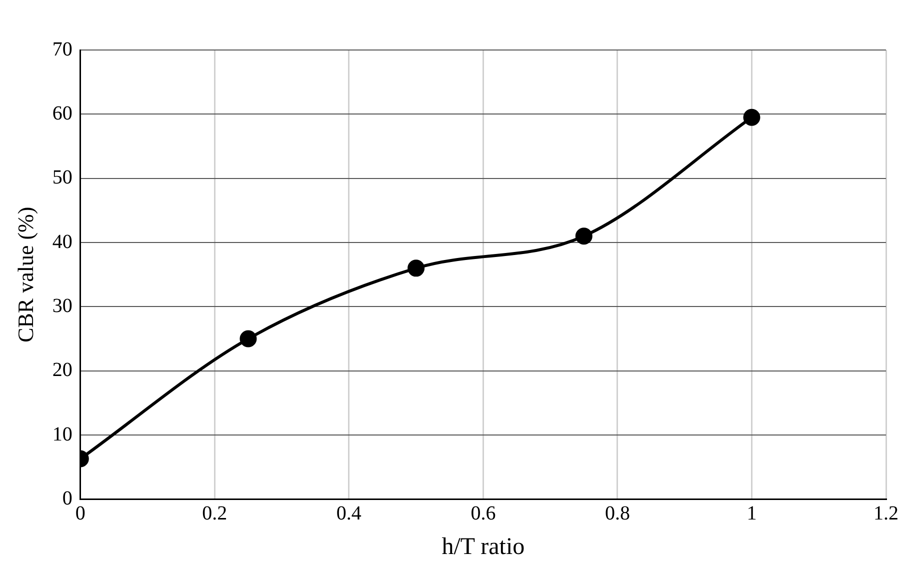 This screenshot has width=906, height=571. Describe the element at coordinates (62, 241) in the screenshot. I see `y-tick-label: 40` at that location.